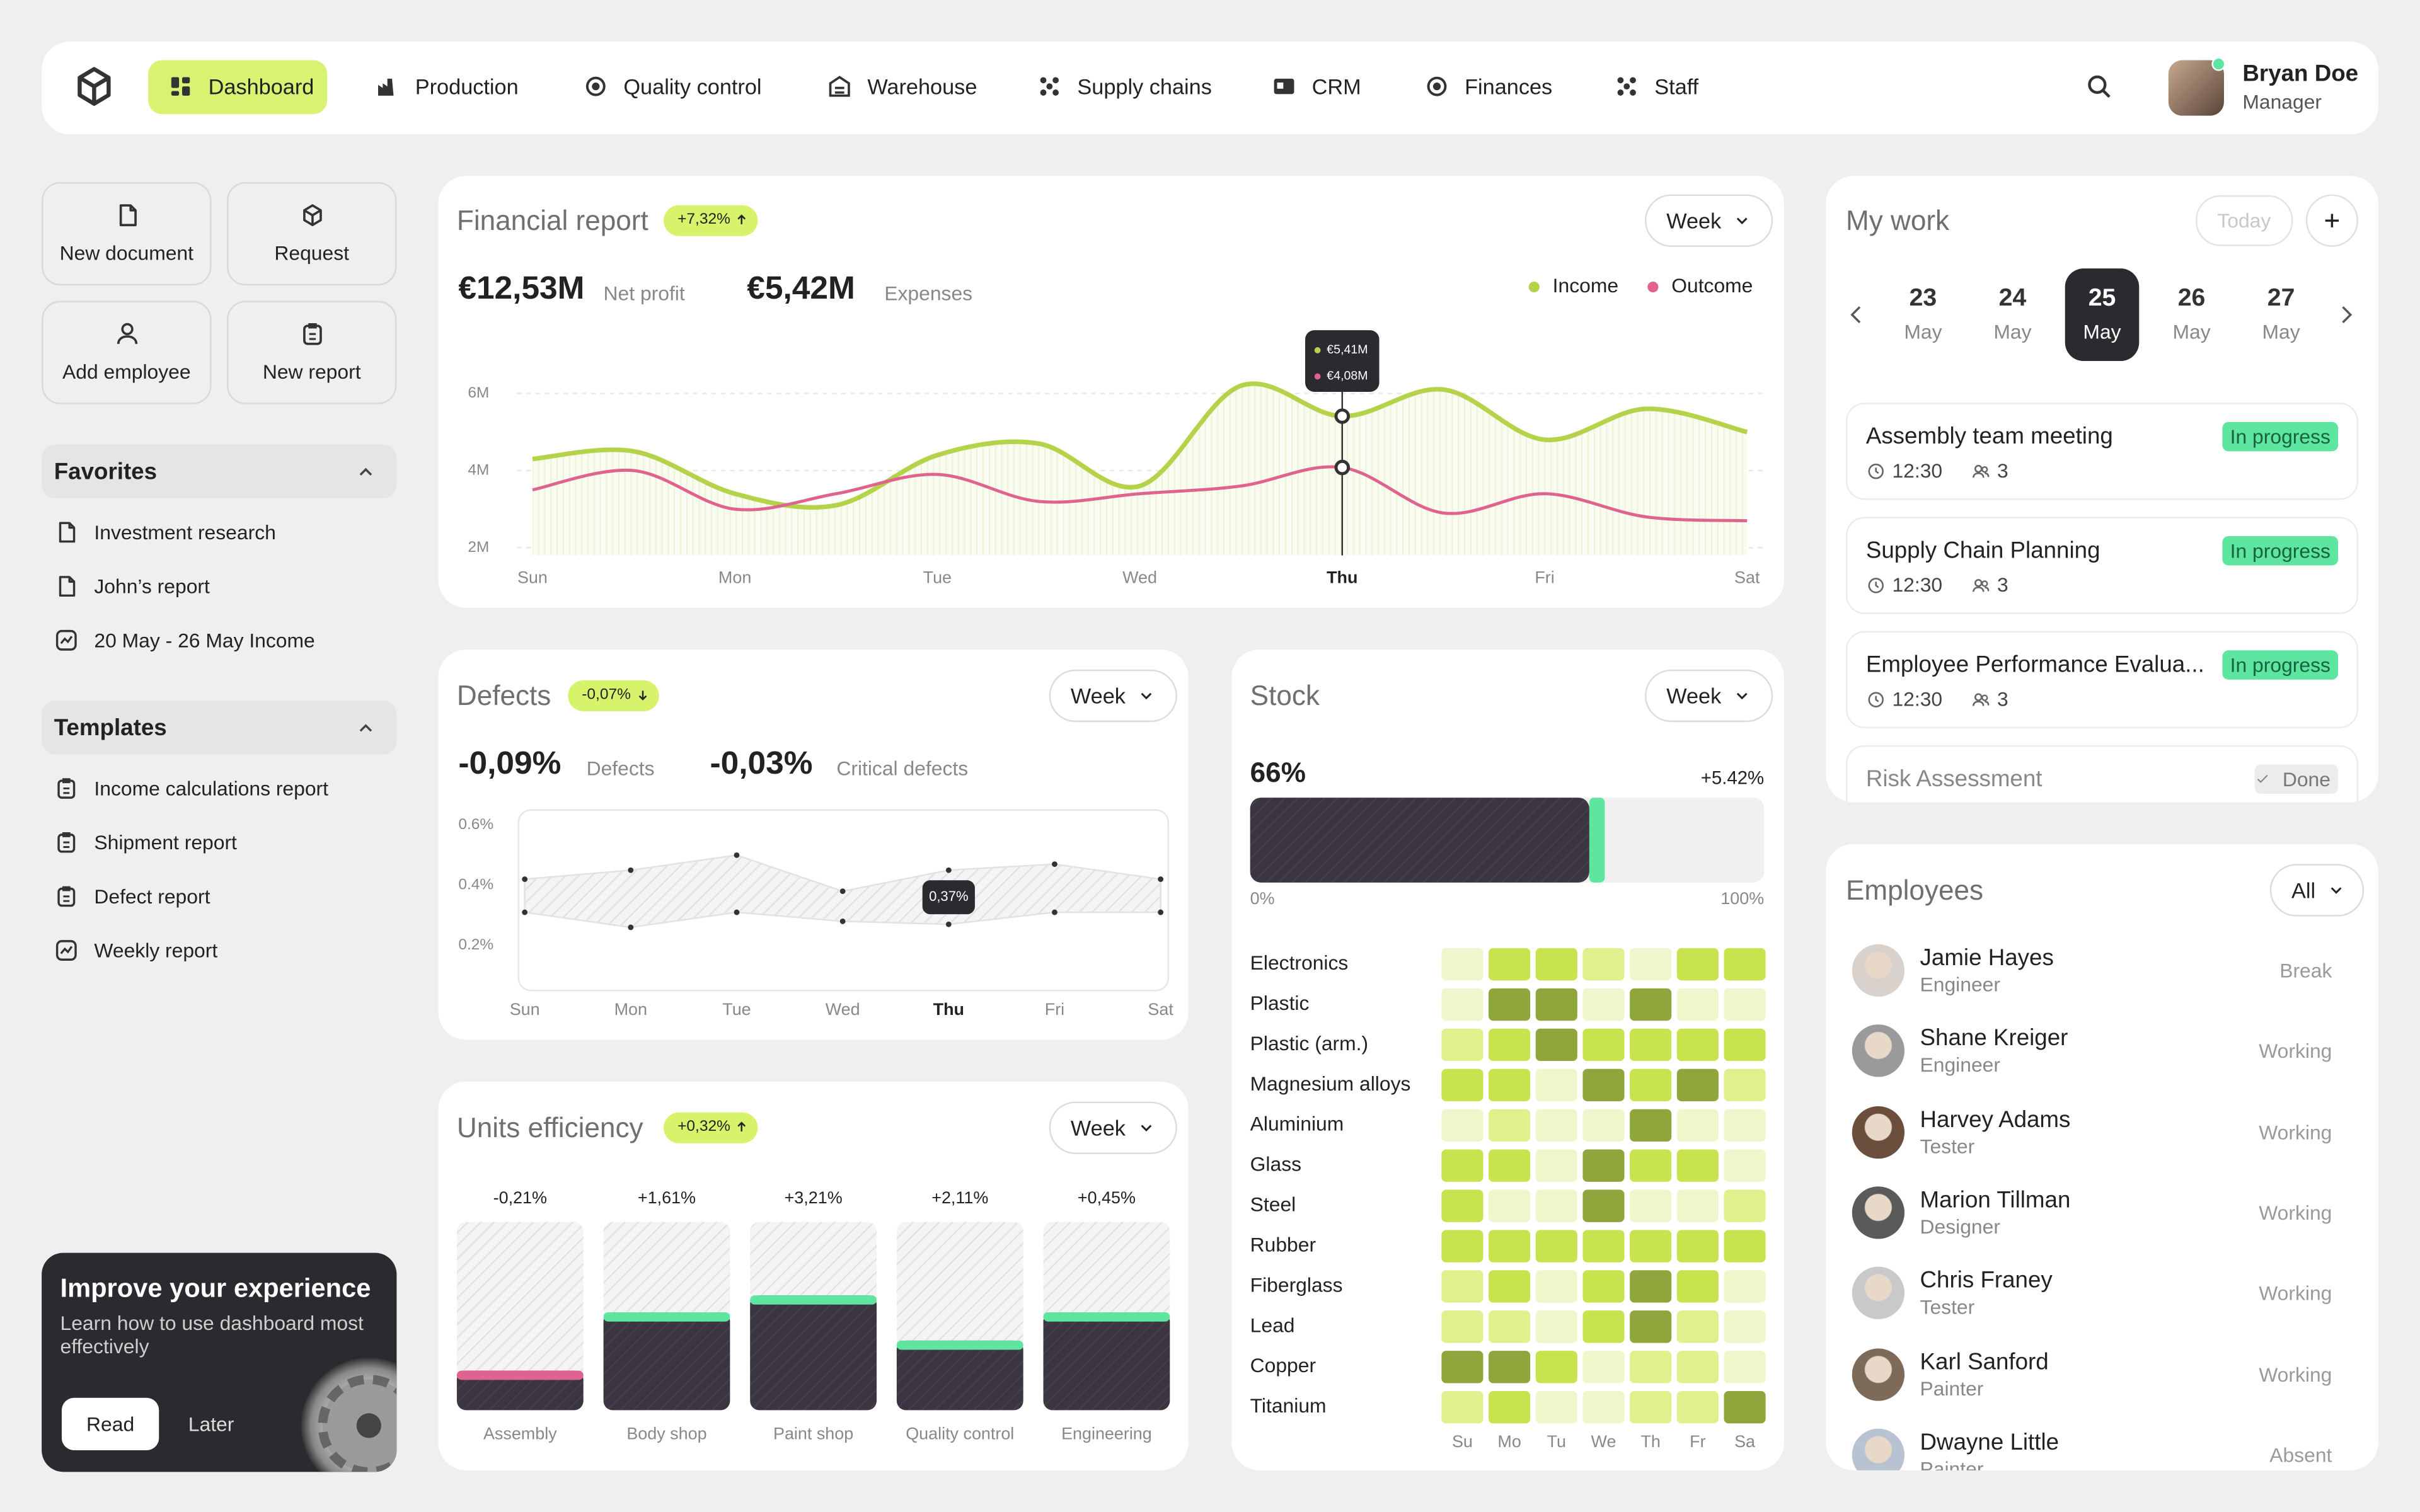  Describe the element at coordinates (1273, 1325) in the screenshot. I see `row-label: Lead` at that location.